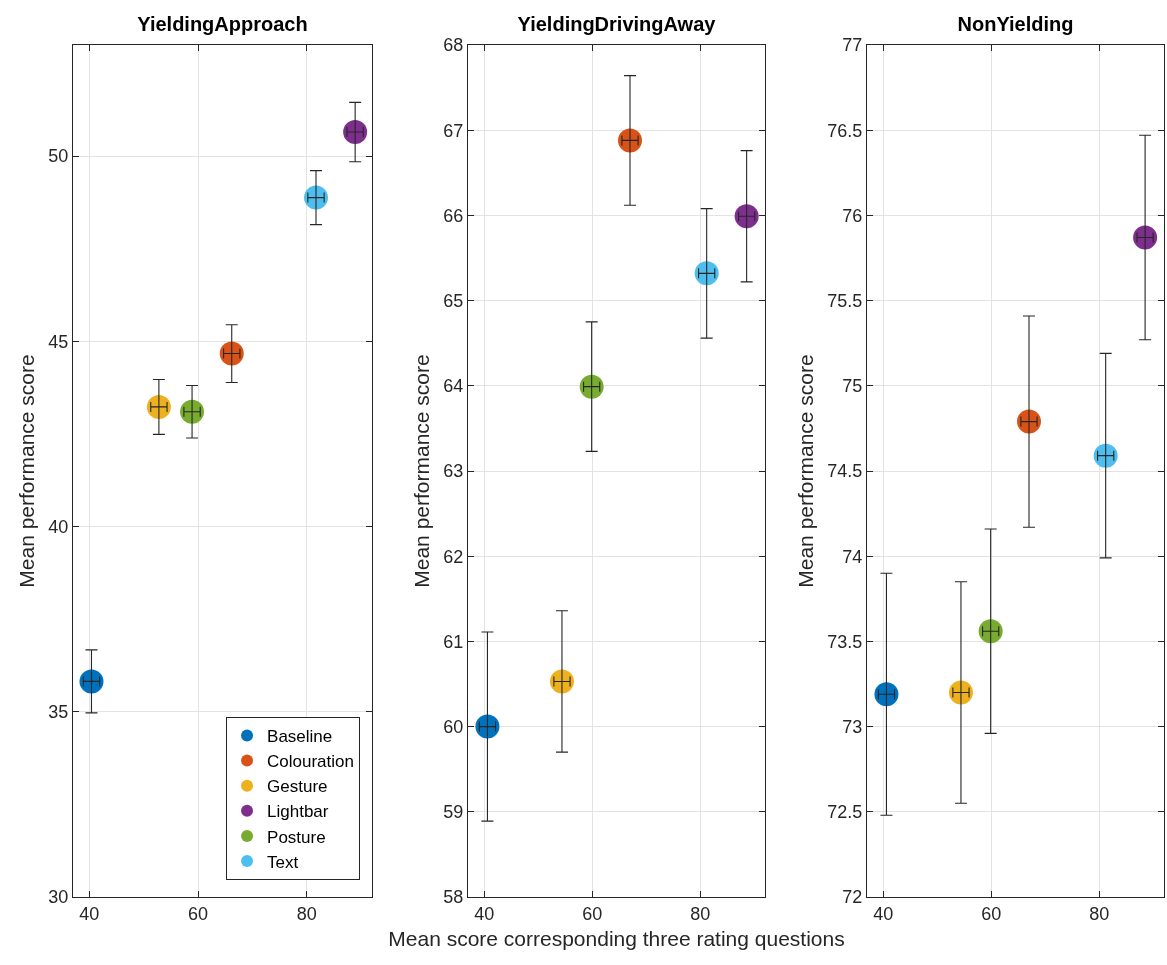 This screenshot has width=1167, height=965. What do you see at coordinates (453, 300) in the screenshot?
I see `y-tick-label: 65` at bounding box center [453, 300].